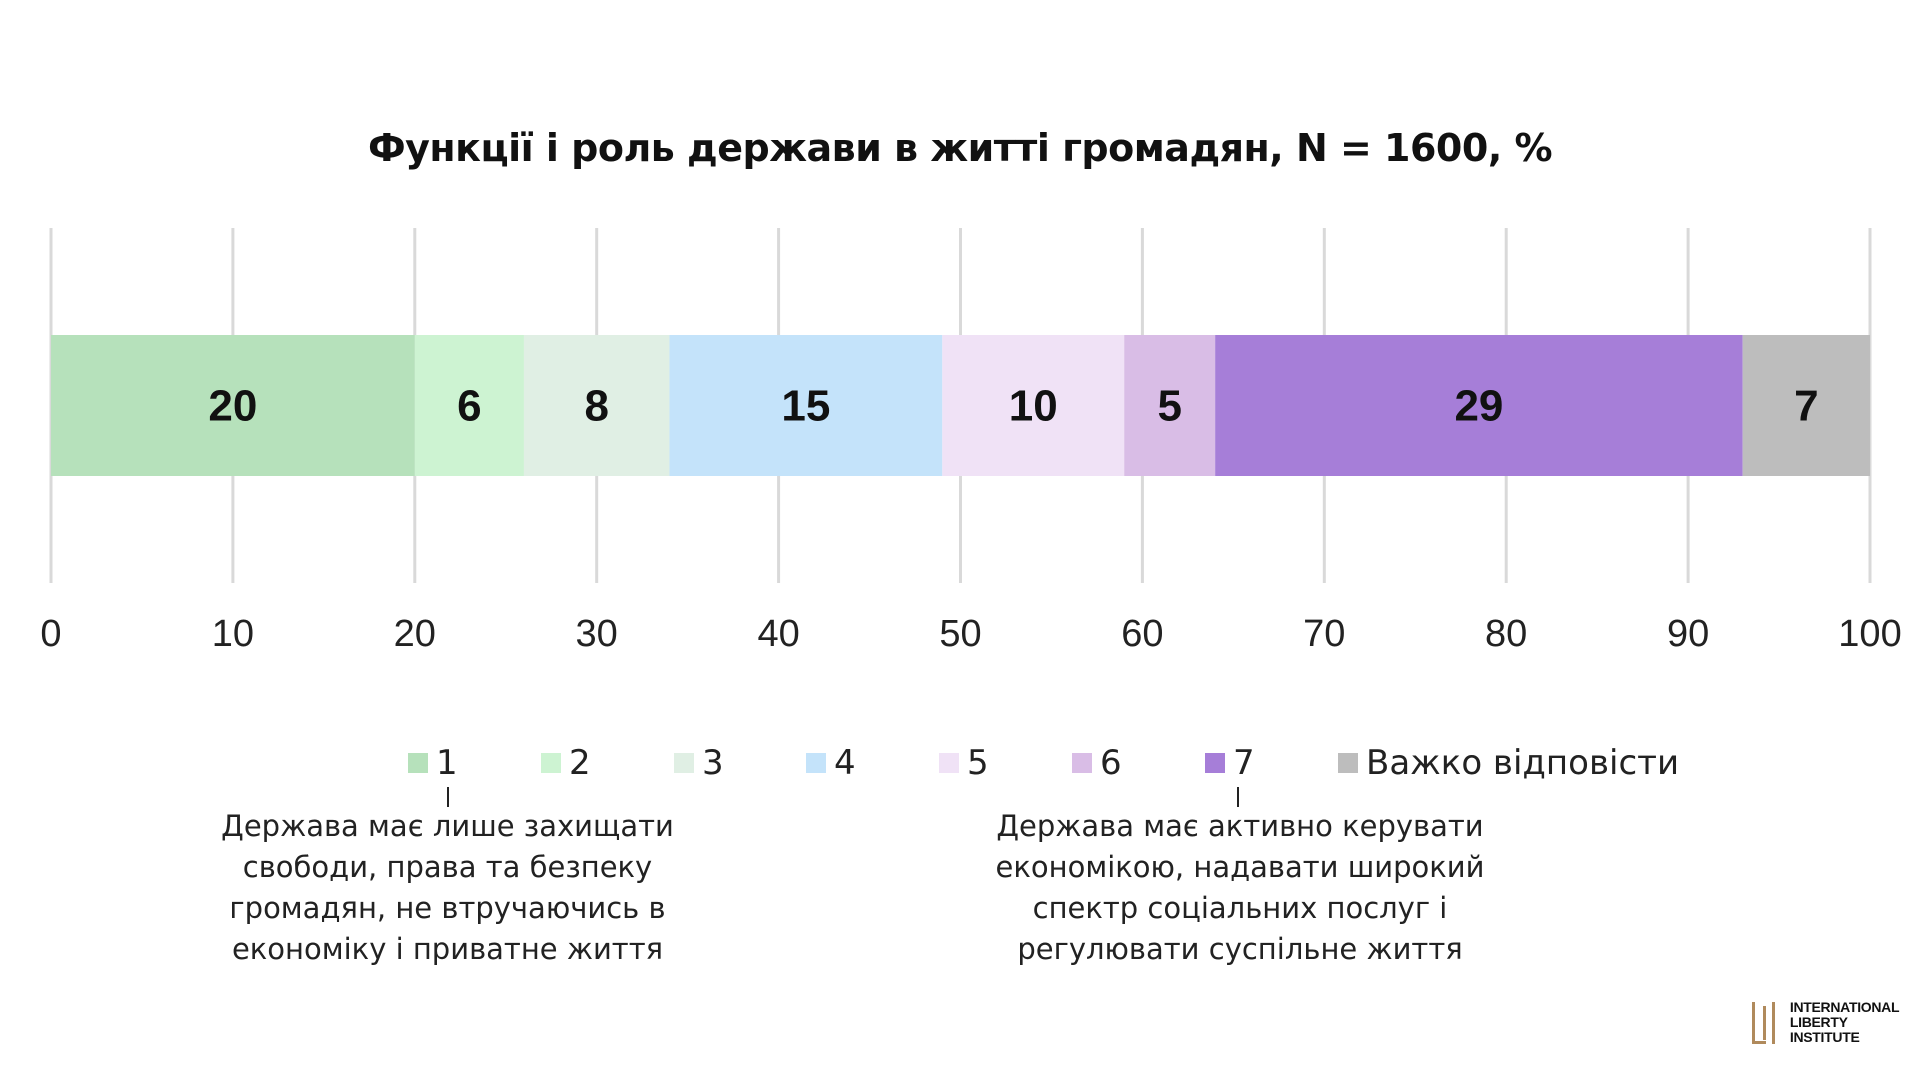  Describe the element at coordinates (1688, 634) in the screenshot. I see `x-tick-label: 90` at that location.